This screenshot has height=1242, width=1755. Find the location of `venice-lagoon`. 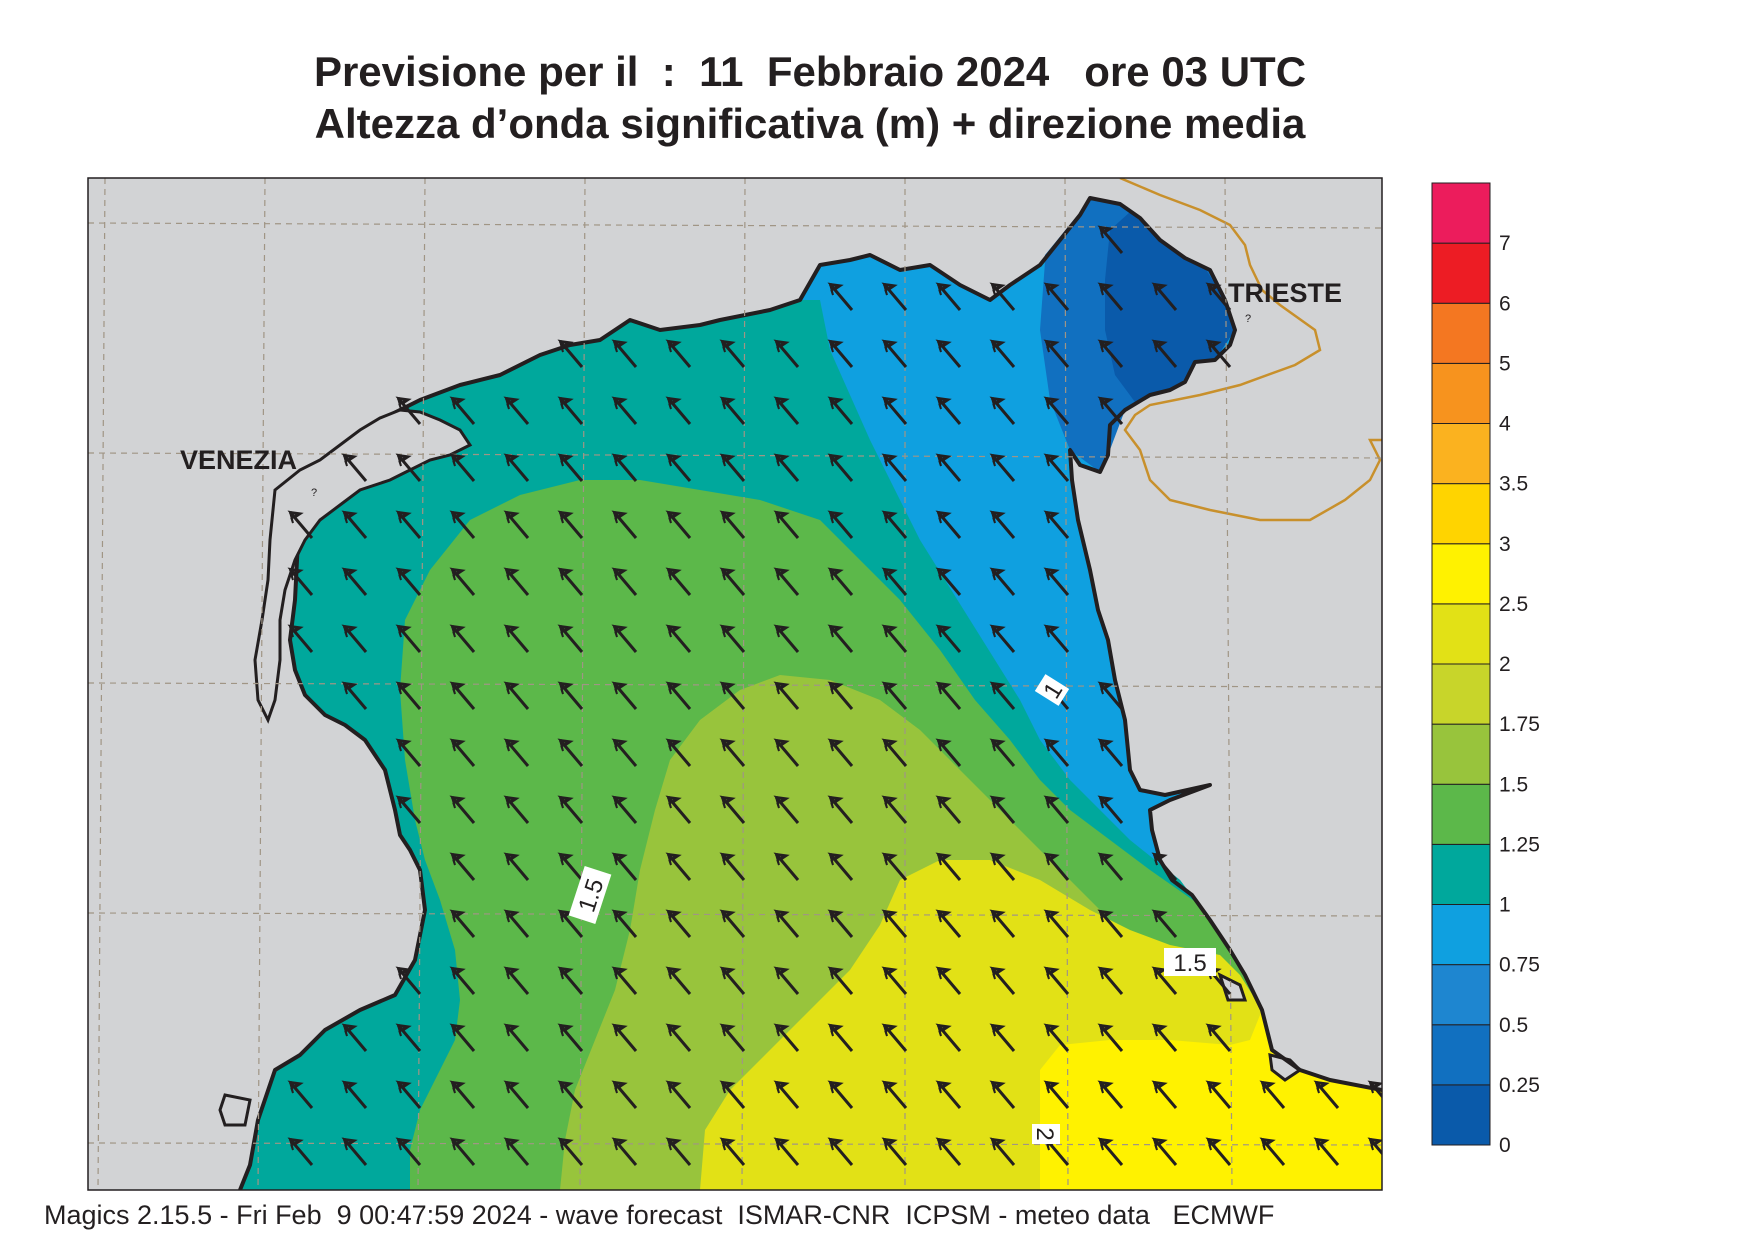

venice-lagoon is located at coordinates (363, 566).